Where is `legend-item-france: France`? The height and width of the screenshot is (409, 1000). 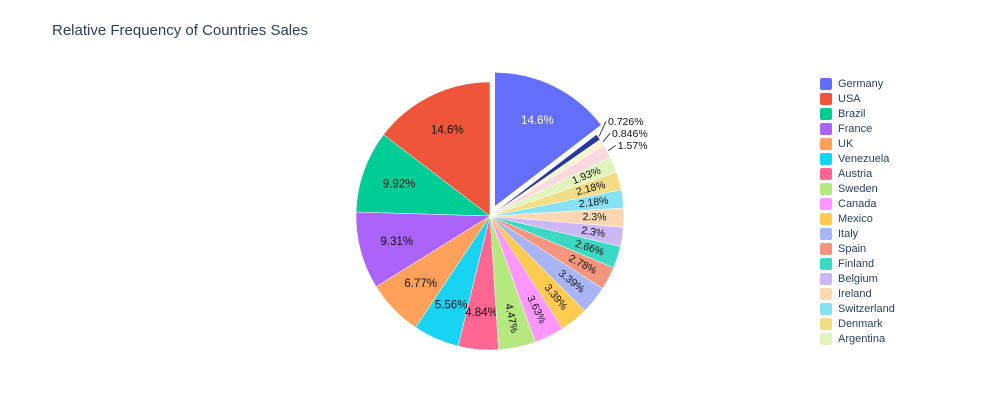 legend-item-france: France is located at coordinates (857, 128).